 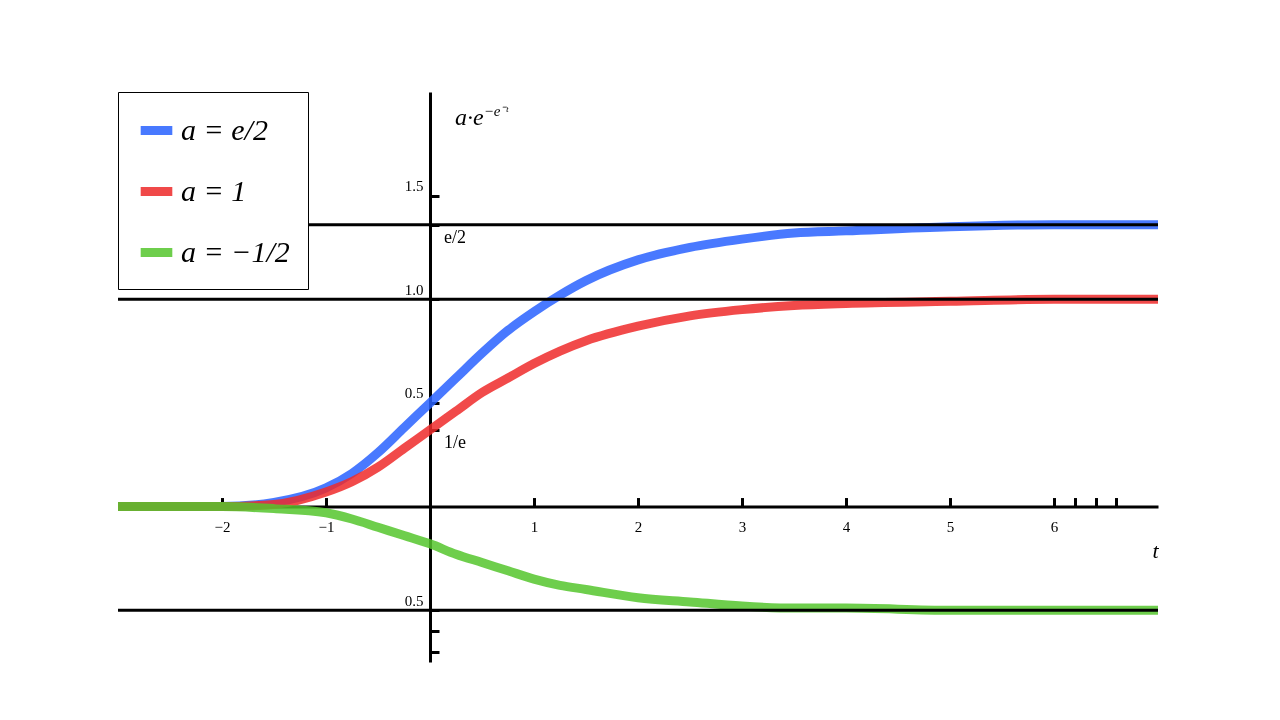 I want to click on y-tick-label: 1.0, so click(x=414, y=289).